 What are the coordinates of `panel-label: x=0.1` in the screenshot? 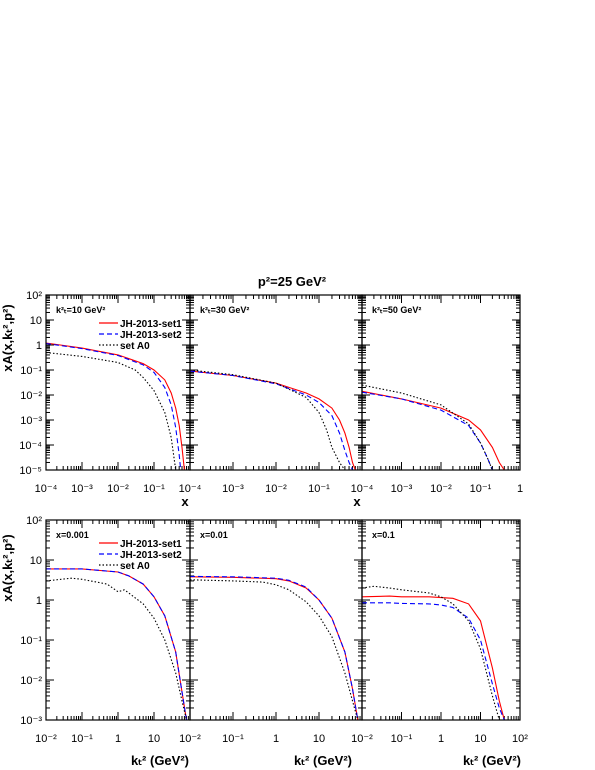 It's located at (383, 535).